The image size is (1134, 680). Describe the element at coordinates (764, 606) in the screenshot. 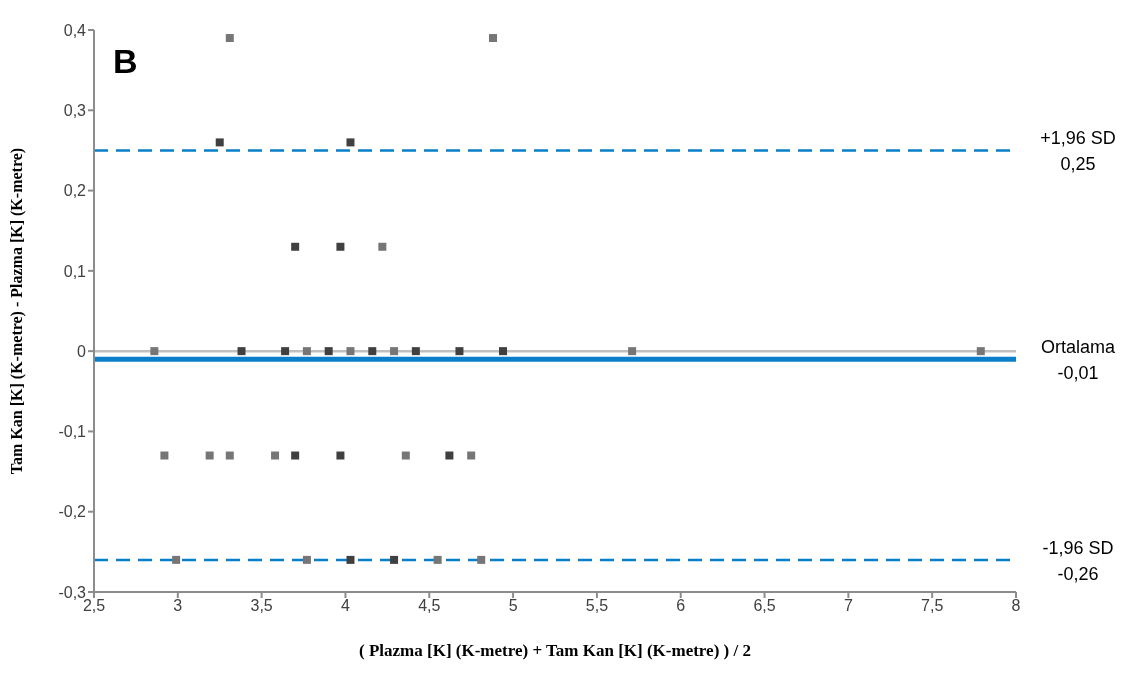

I see `x-tick-label: 6,5` at that location.